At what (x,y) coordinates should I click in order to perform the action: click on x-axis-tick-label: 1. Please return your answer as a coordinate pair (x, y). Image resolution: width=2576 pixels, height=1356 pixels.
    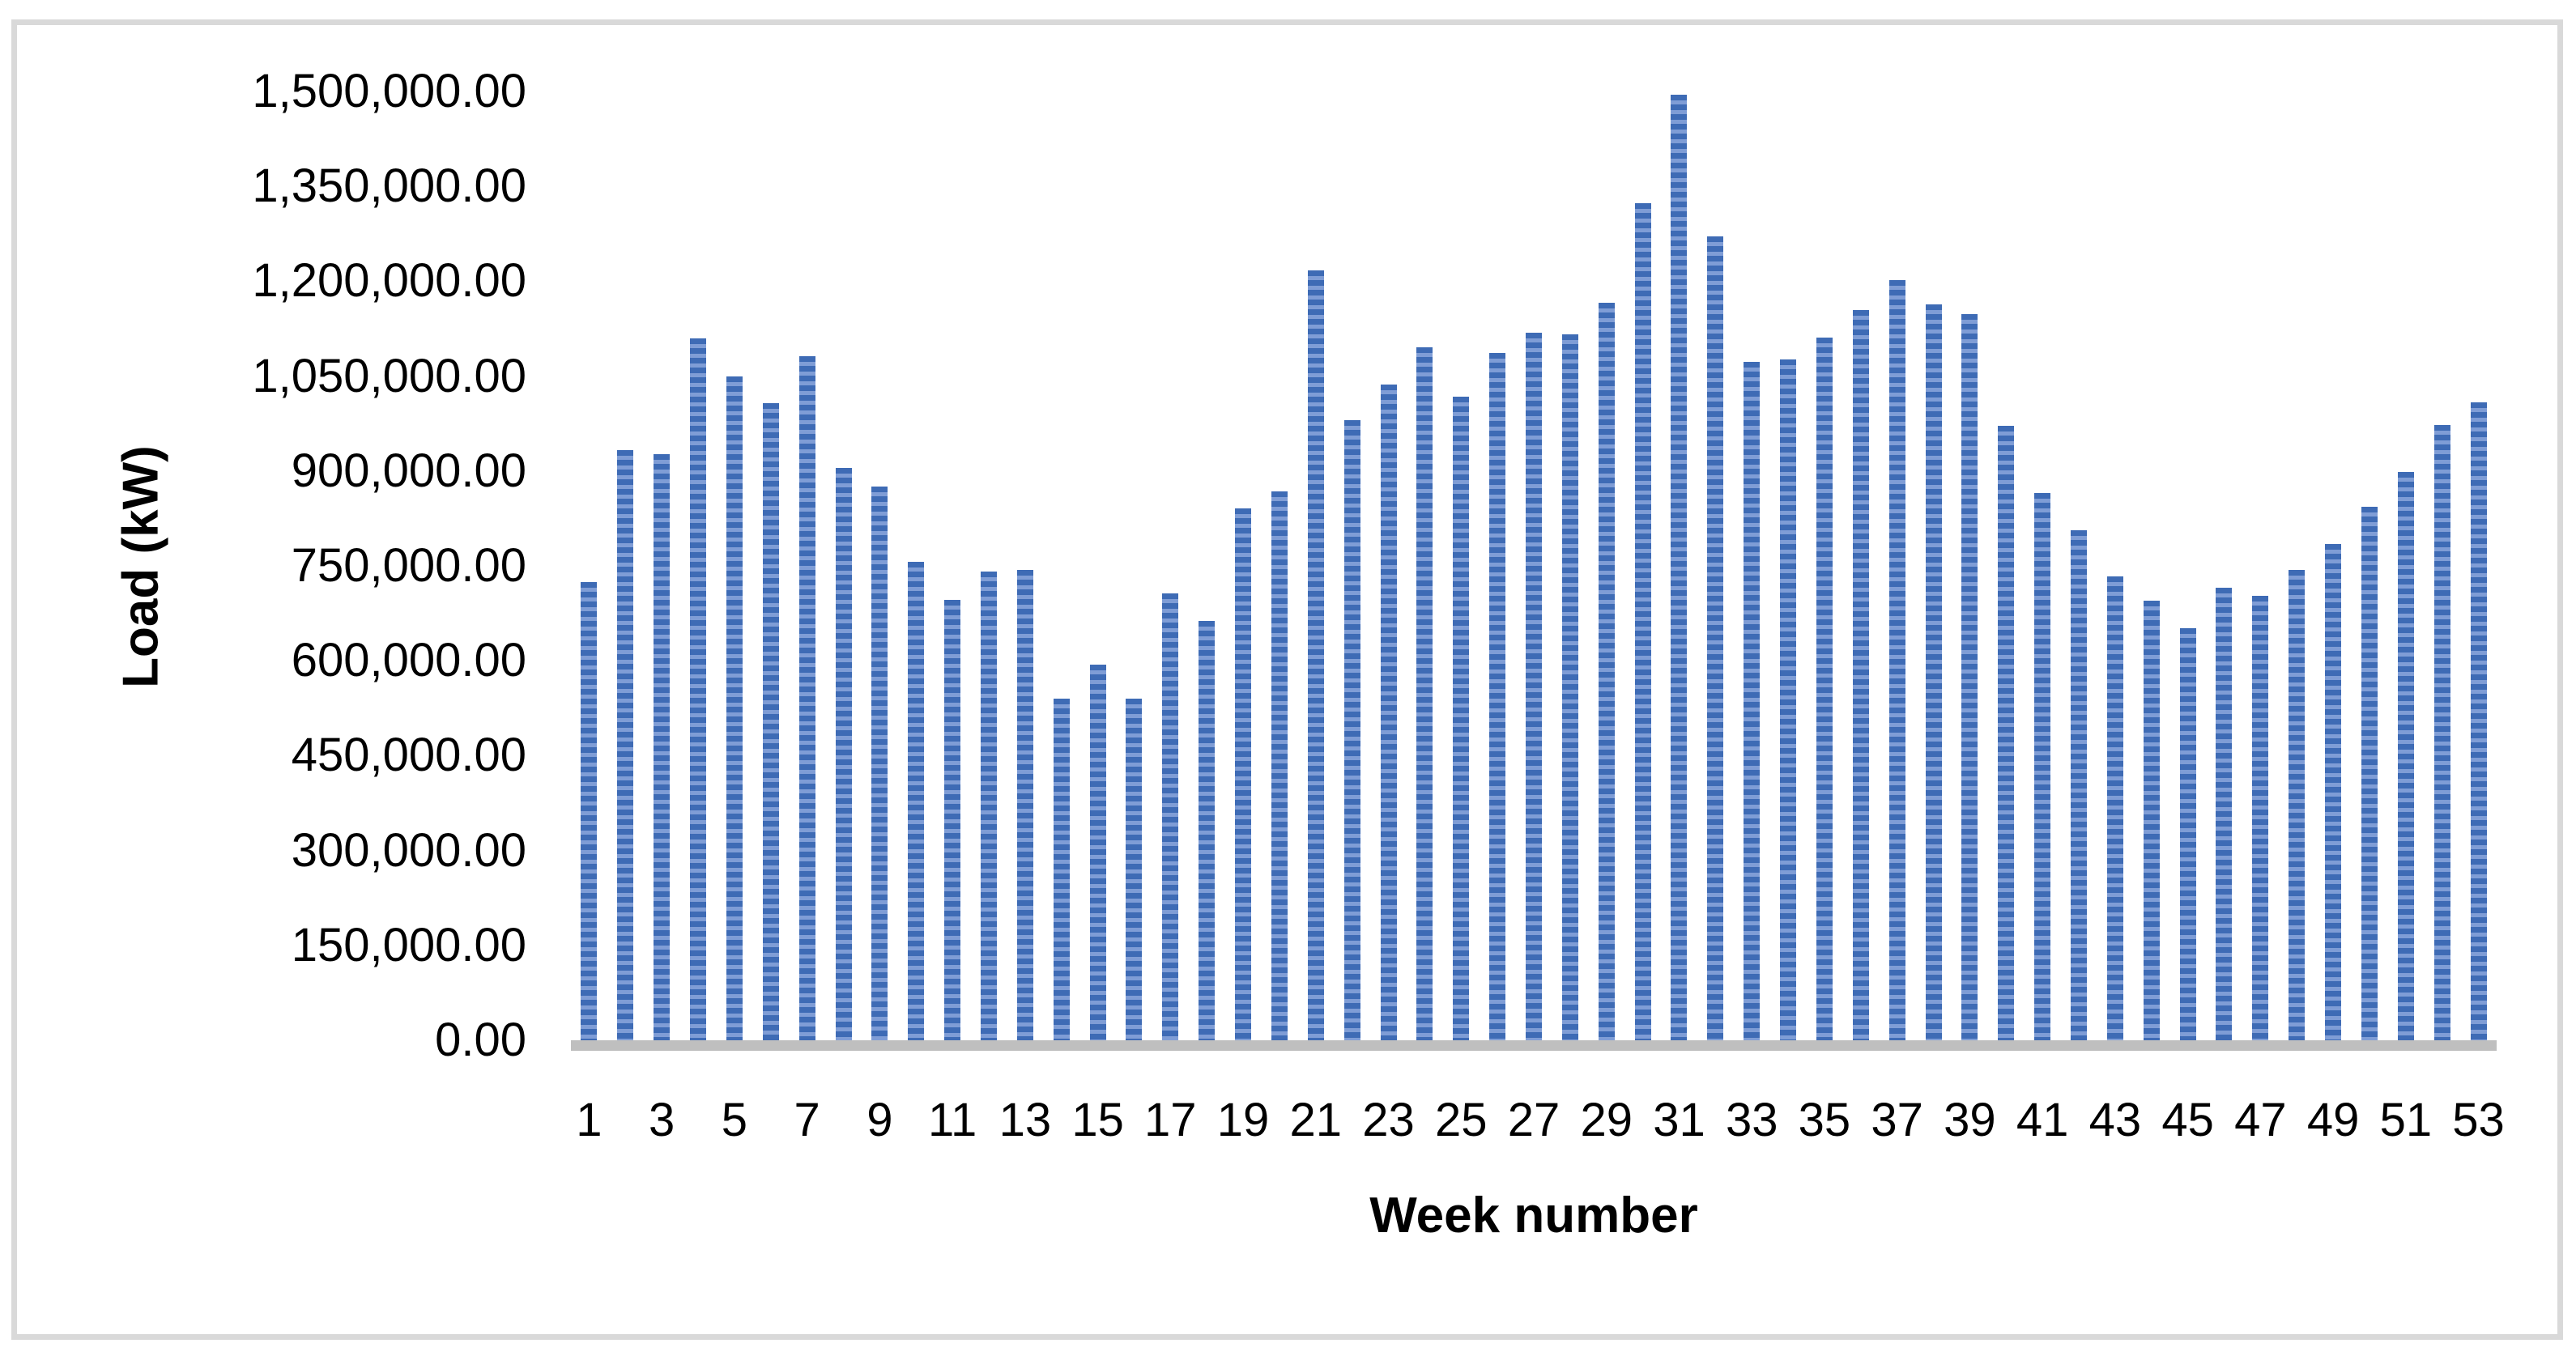
    Looking at the image, I should click on (589, 1120).